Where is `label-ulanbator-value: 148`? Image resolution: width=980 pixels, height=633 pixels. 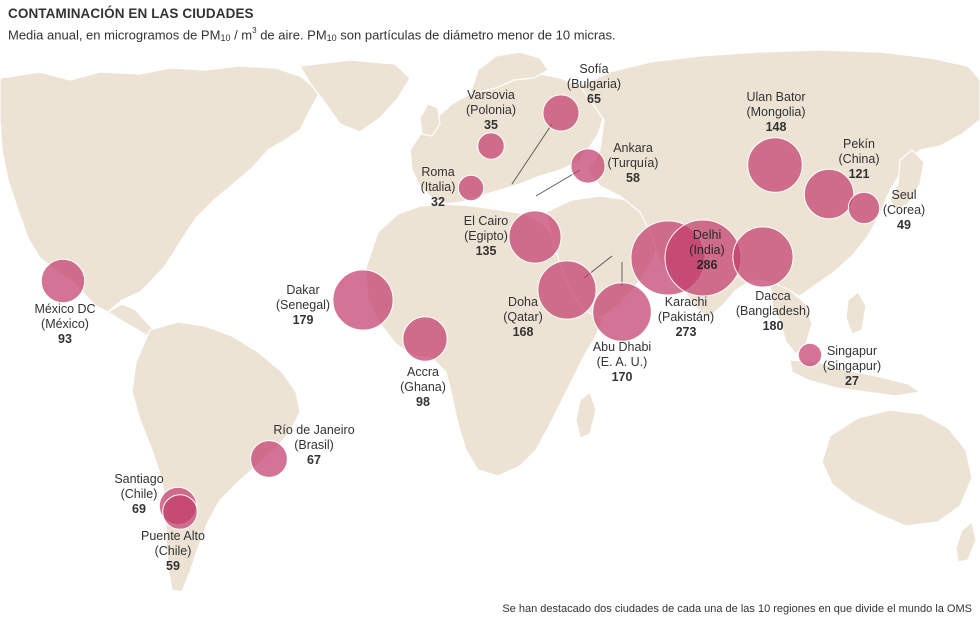
label-ulanbator-value: 148 is located at coordinates (776, 127).